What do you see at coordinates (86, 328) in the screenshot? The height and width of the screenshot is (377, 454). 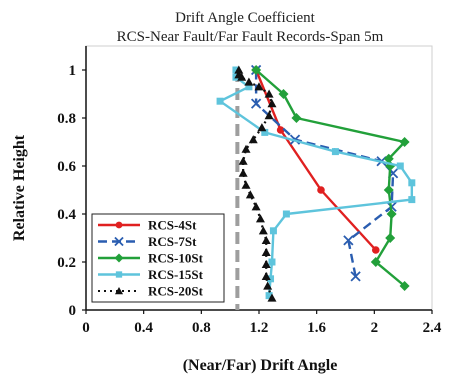 I see `x-tick-label: 0` at bounding box center [86, 328].